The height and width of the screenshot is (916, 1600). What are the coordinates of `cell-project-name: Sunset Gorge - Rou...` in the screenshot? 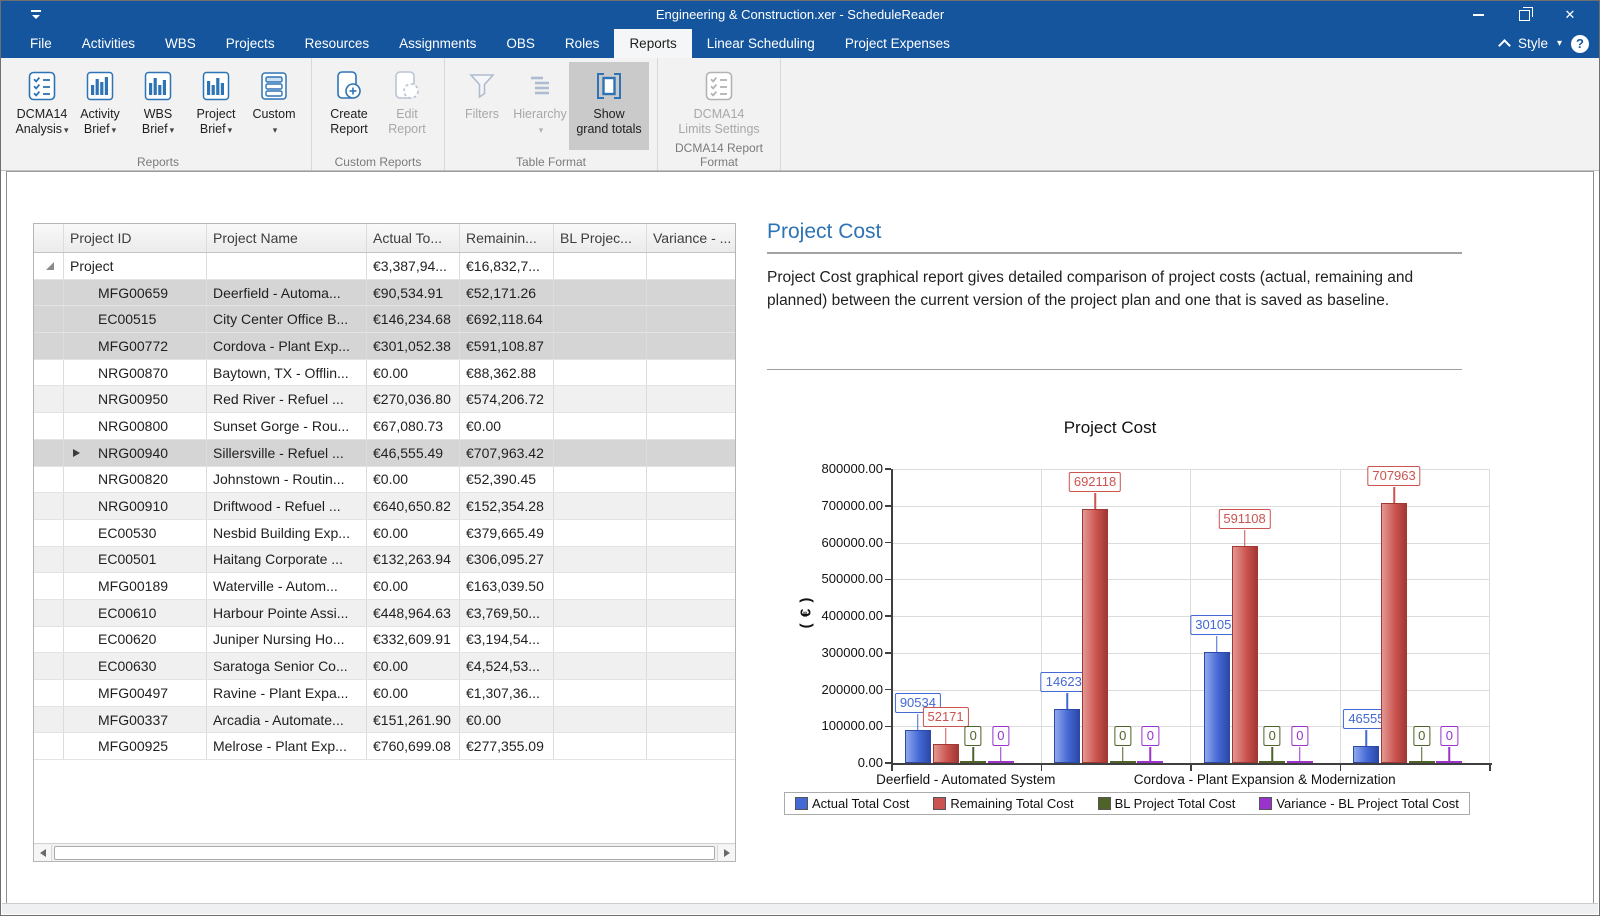 It's located at (287, 426).